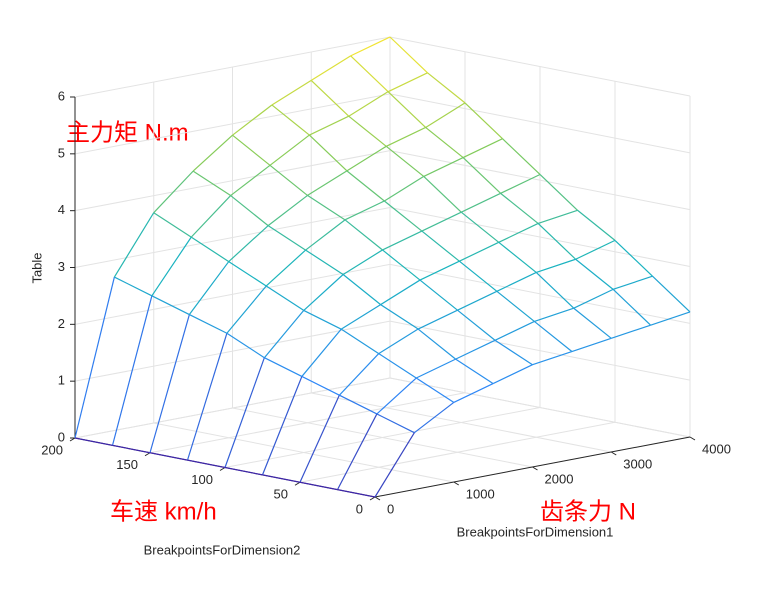 The width and height of the screenshot is (777, 596). What do you see at coordinates (61, 380) in the screenshot?
I see `z-tick-label: 1` at bounding box center [61, 380].